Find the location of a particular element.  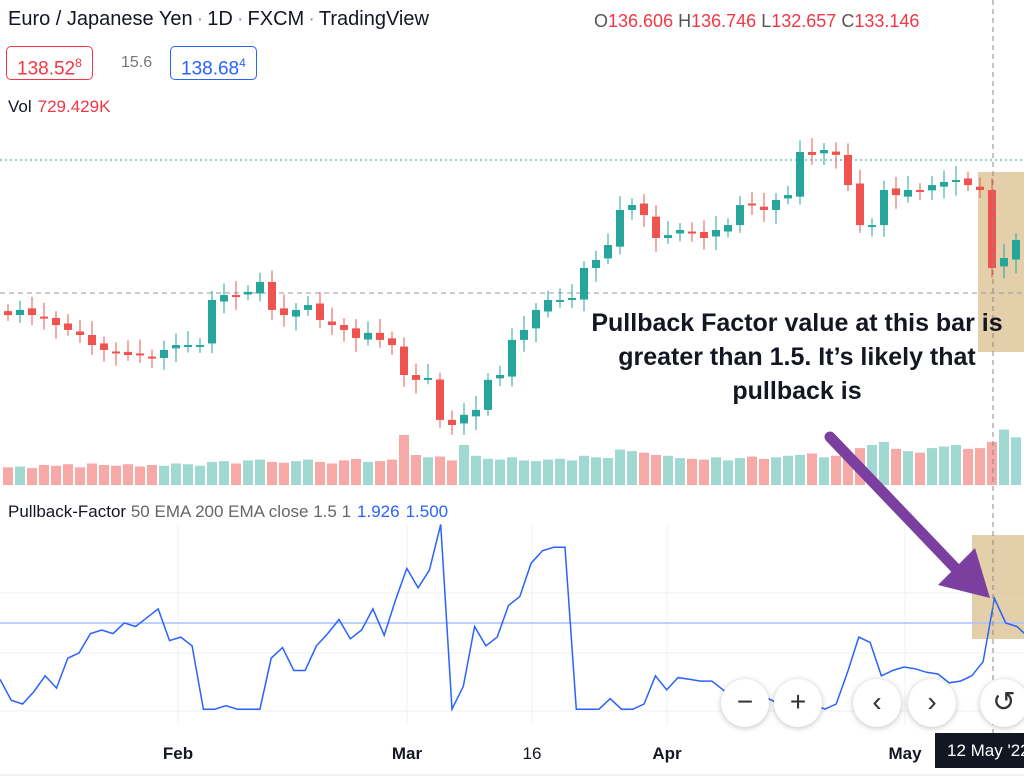

reset-chart-button: ↺ is located at coordinates (1002, 703).